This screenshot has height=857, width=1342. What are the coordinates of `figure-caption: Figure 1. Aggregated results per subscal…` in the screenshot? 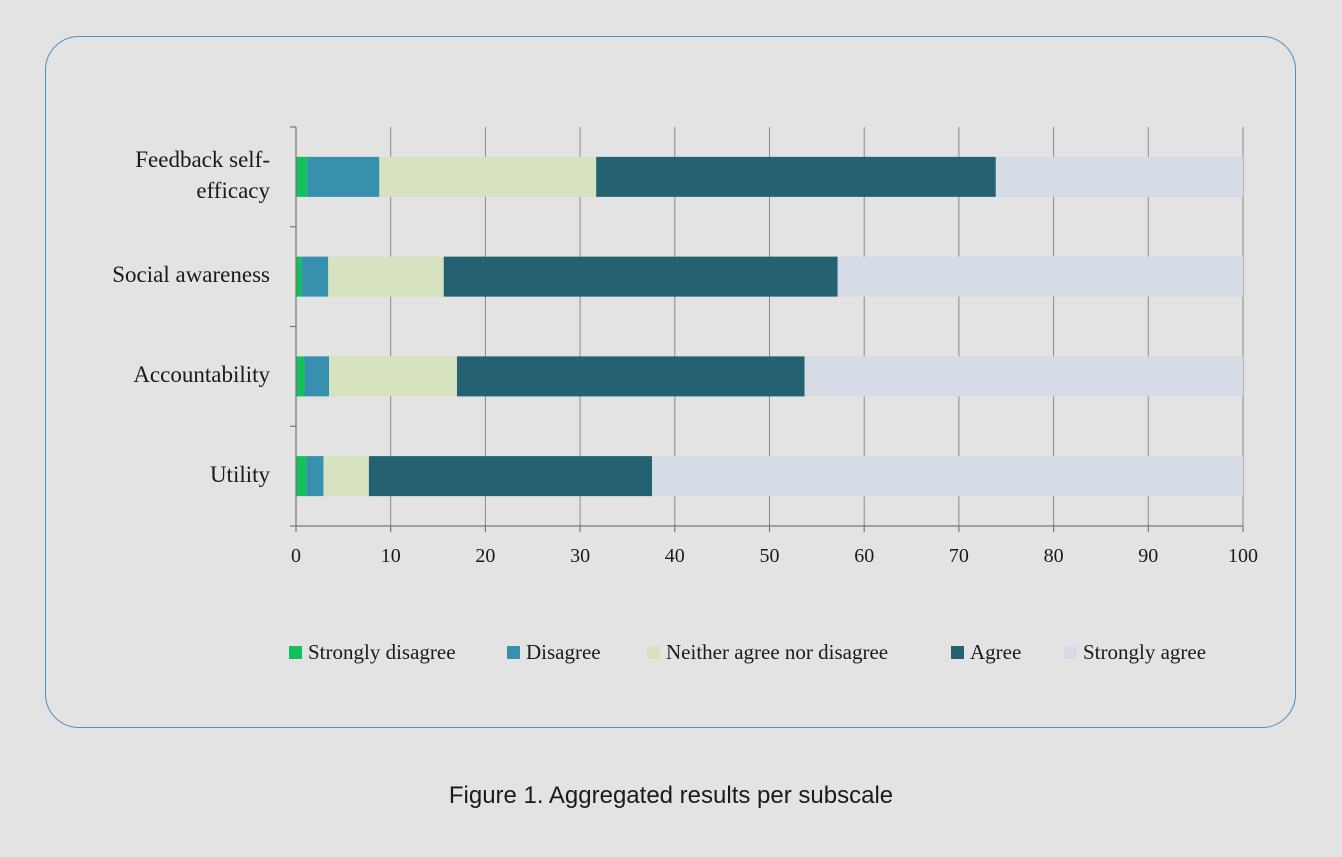 It's located at (671, 795).